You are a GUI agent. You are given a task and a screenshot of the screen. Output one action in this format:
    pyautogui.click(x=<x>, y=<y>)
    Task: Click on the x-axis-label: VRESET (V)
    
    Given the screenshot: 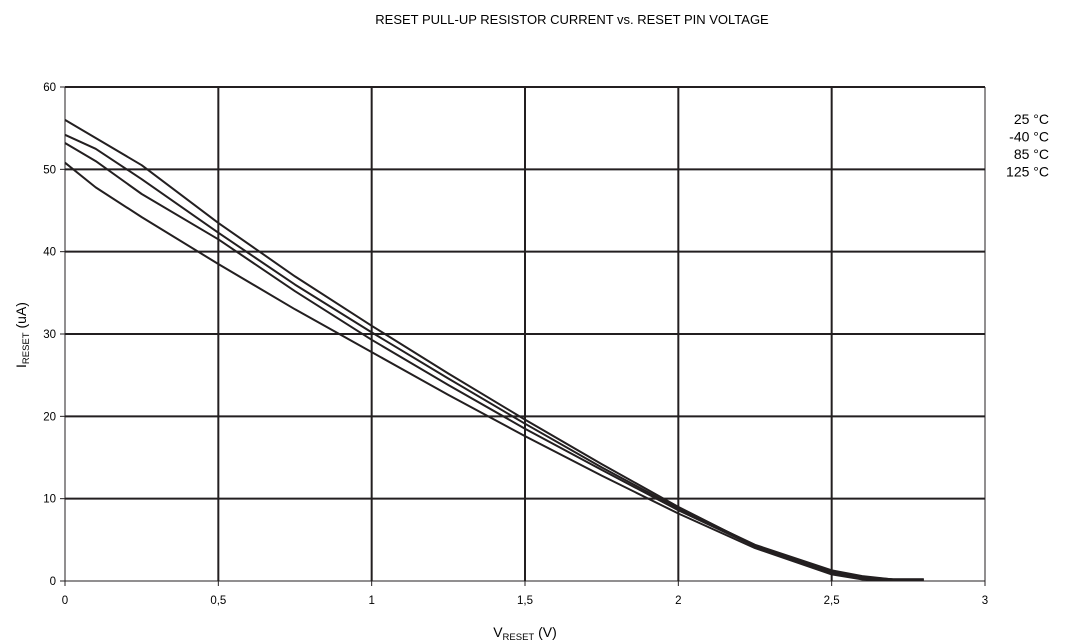 What is the action you would take?
    pyautogui.click(x=525, y=633)
    